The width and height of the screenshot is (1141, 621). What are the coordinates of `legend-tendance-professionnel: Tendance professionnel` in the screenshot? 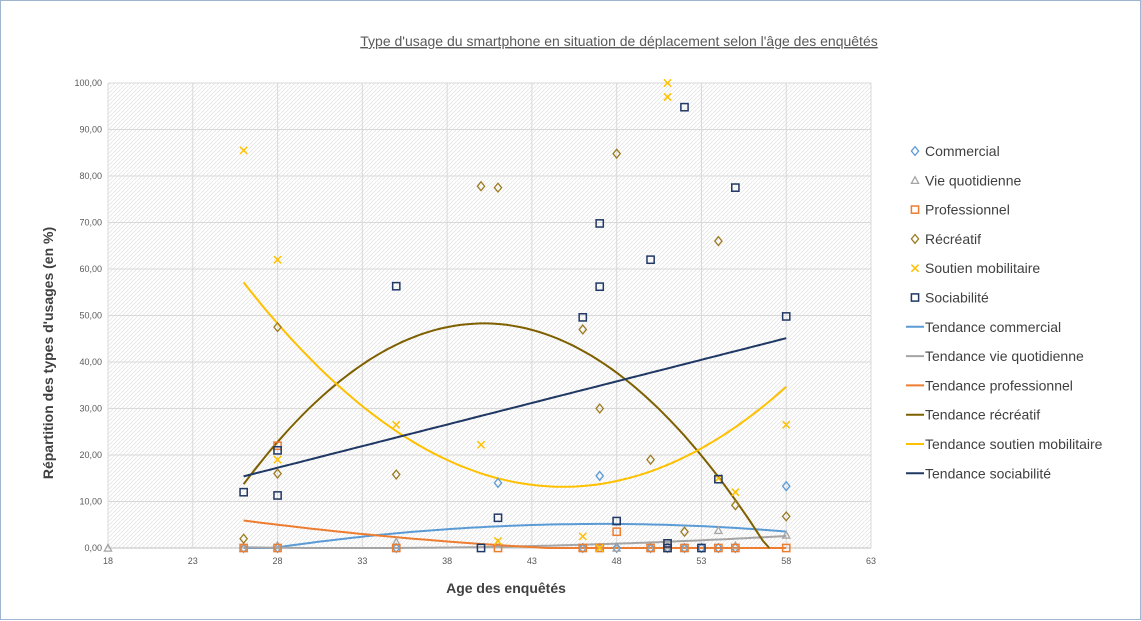 It's located at (999, 385).